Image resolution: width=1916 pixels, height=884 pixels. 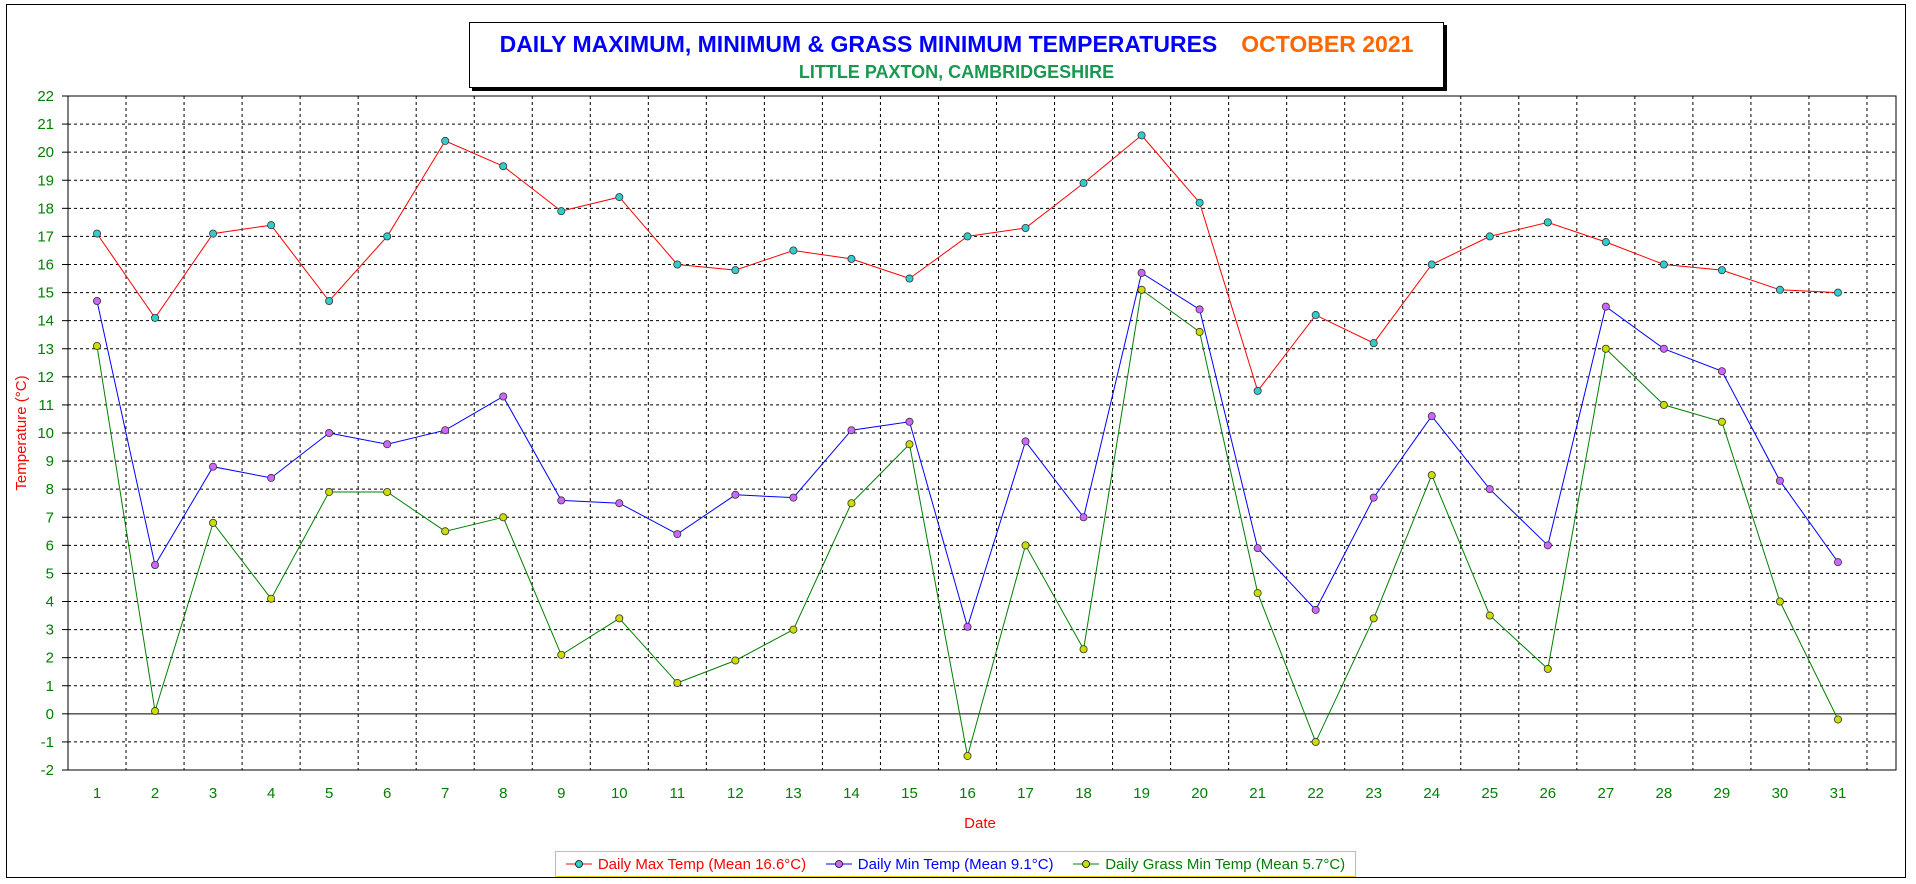 I want to click on legend-swatch-min, so click(x=838, y=864).